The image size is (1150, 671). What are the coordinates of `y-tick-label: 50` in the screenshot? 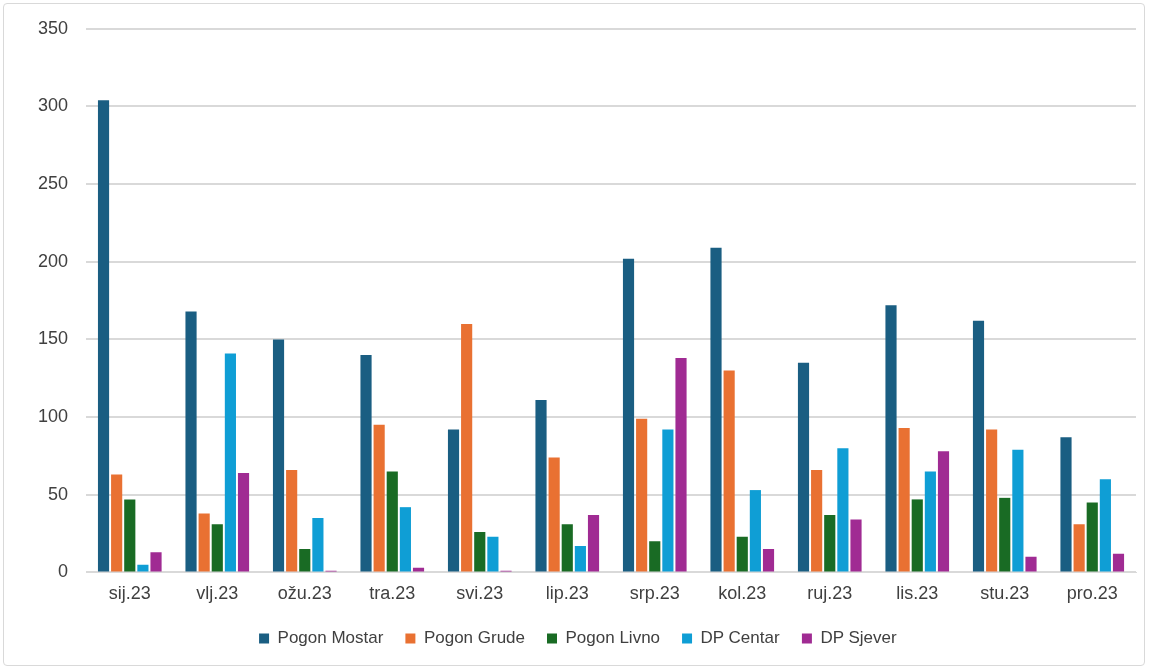 It's located at (58, 493).